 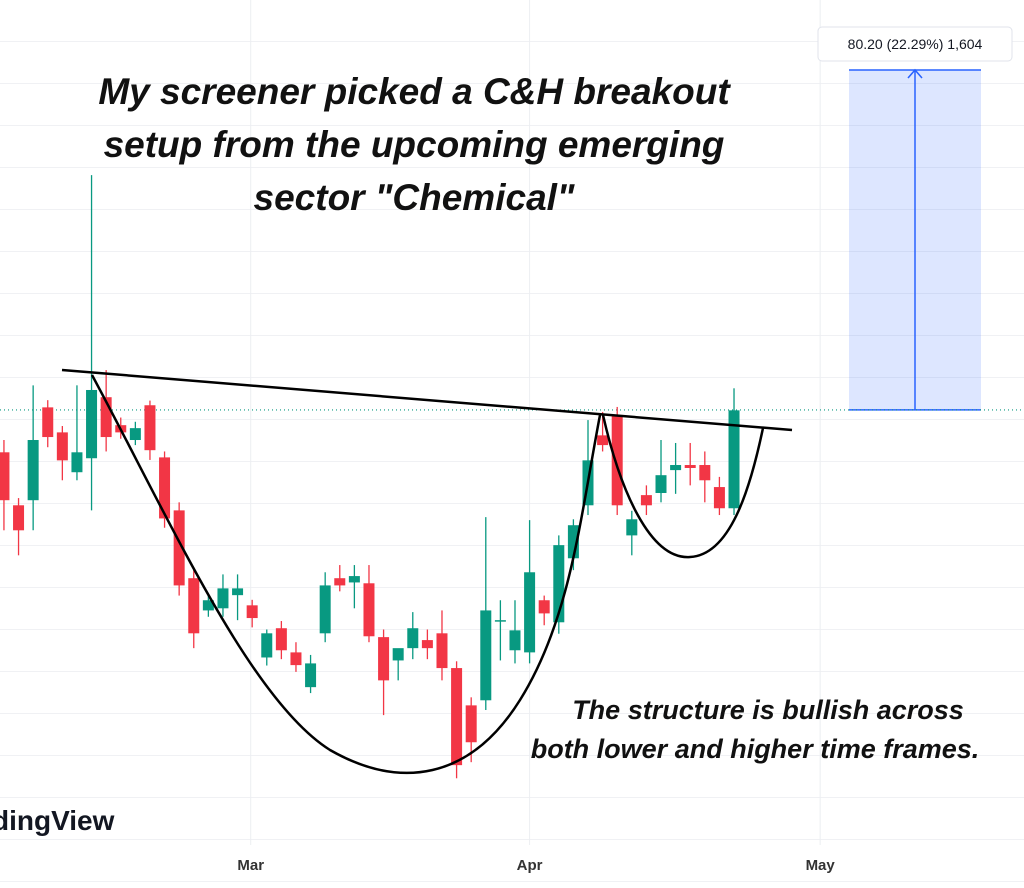 What do you see at coordinates (414, 144) in the screenshot?
I see `title-line: setup from the upcoming emerging` at bounding box center [414, 144].